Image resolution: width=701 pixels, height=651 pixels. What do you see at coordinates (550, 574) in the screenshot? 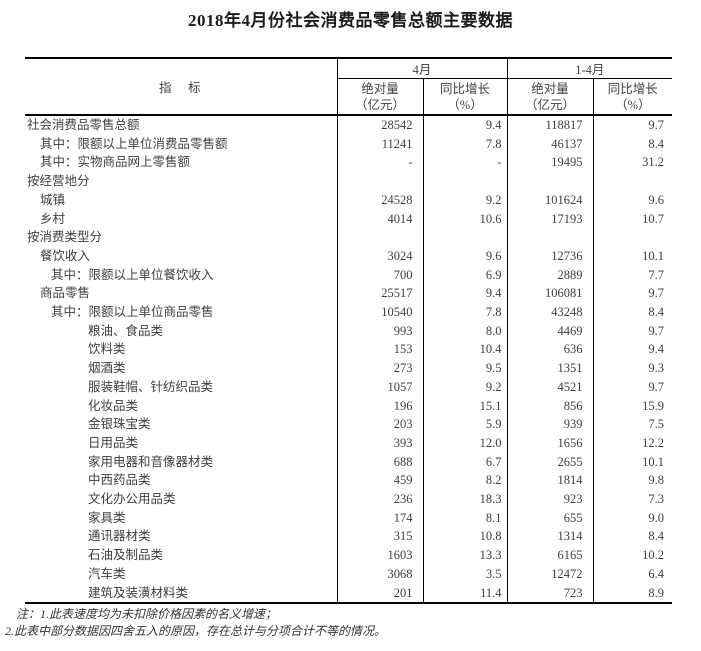
I see `cumulative-absolute-cell: 12472` at bounding box center [550, 574].